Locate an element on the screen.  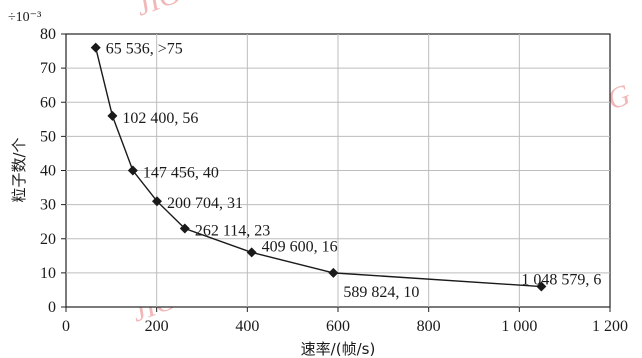
x-tick-label: 200 is located at coordinates (157, 326).